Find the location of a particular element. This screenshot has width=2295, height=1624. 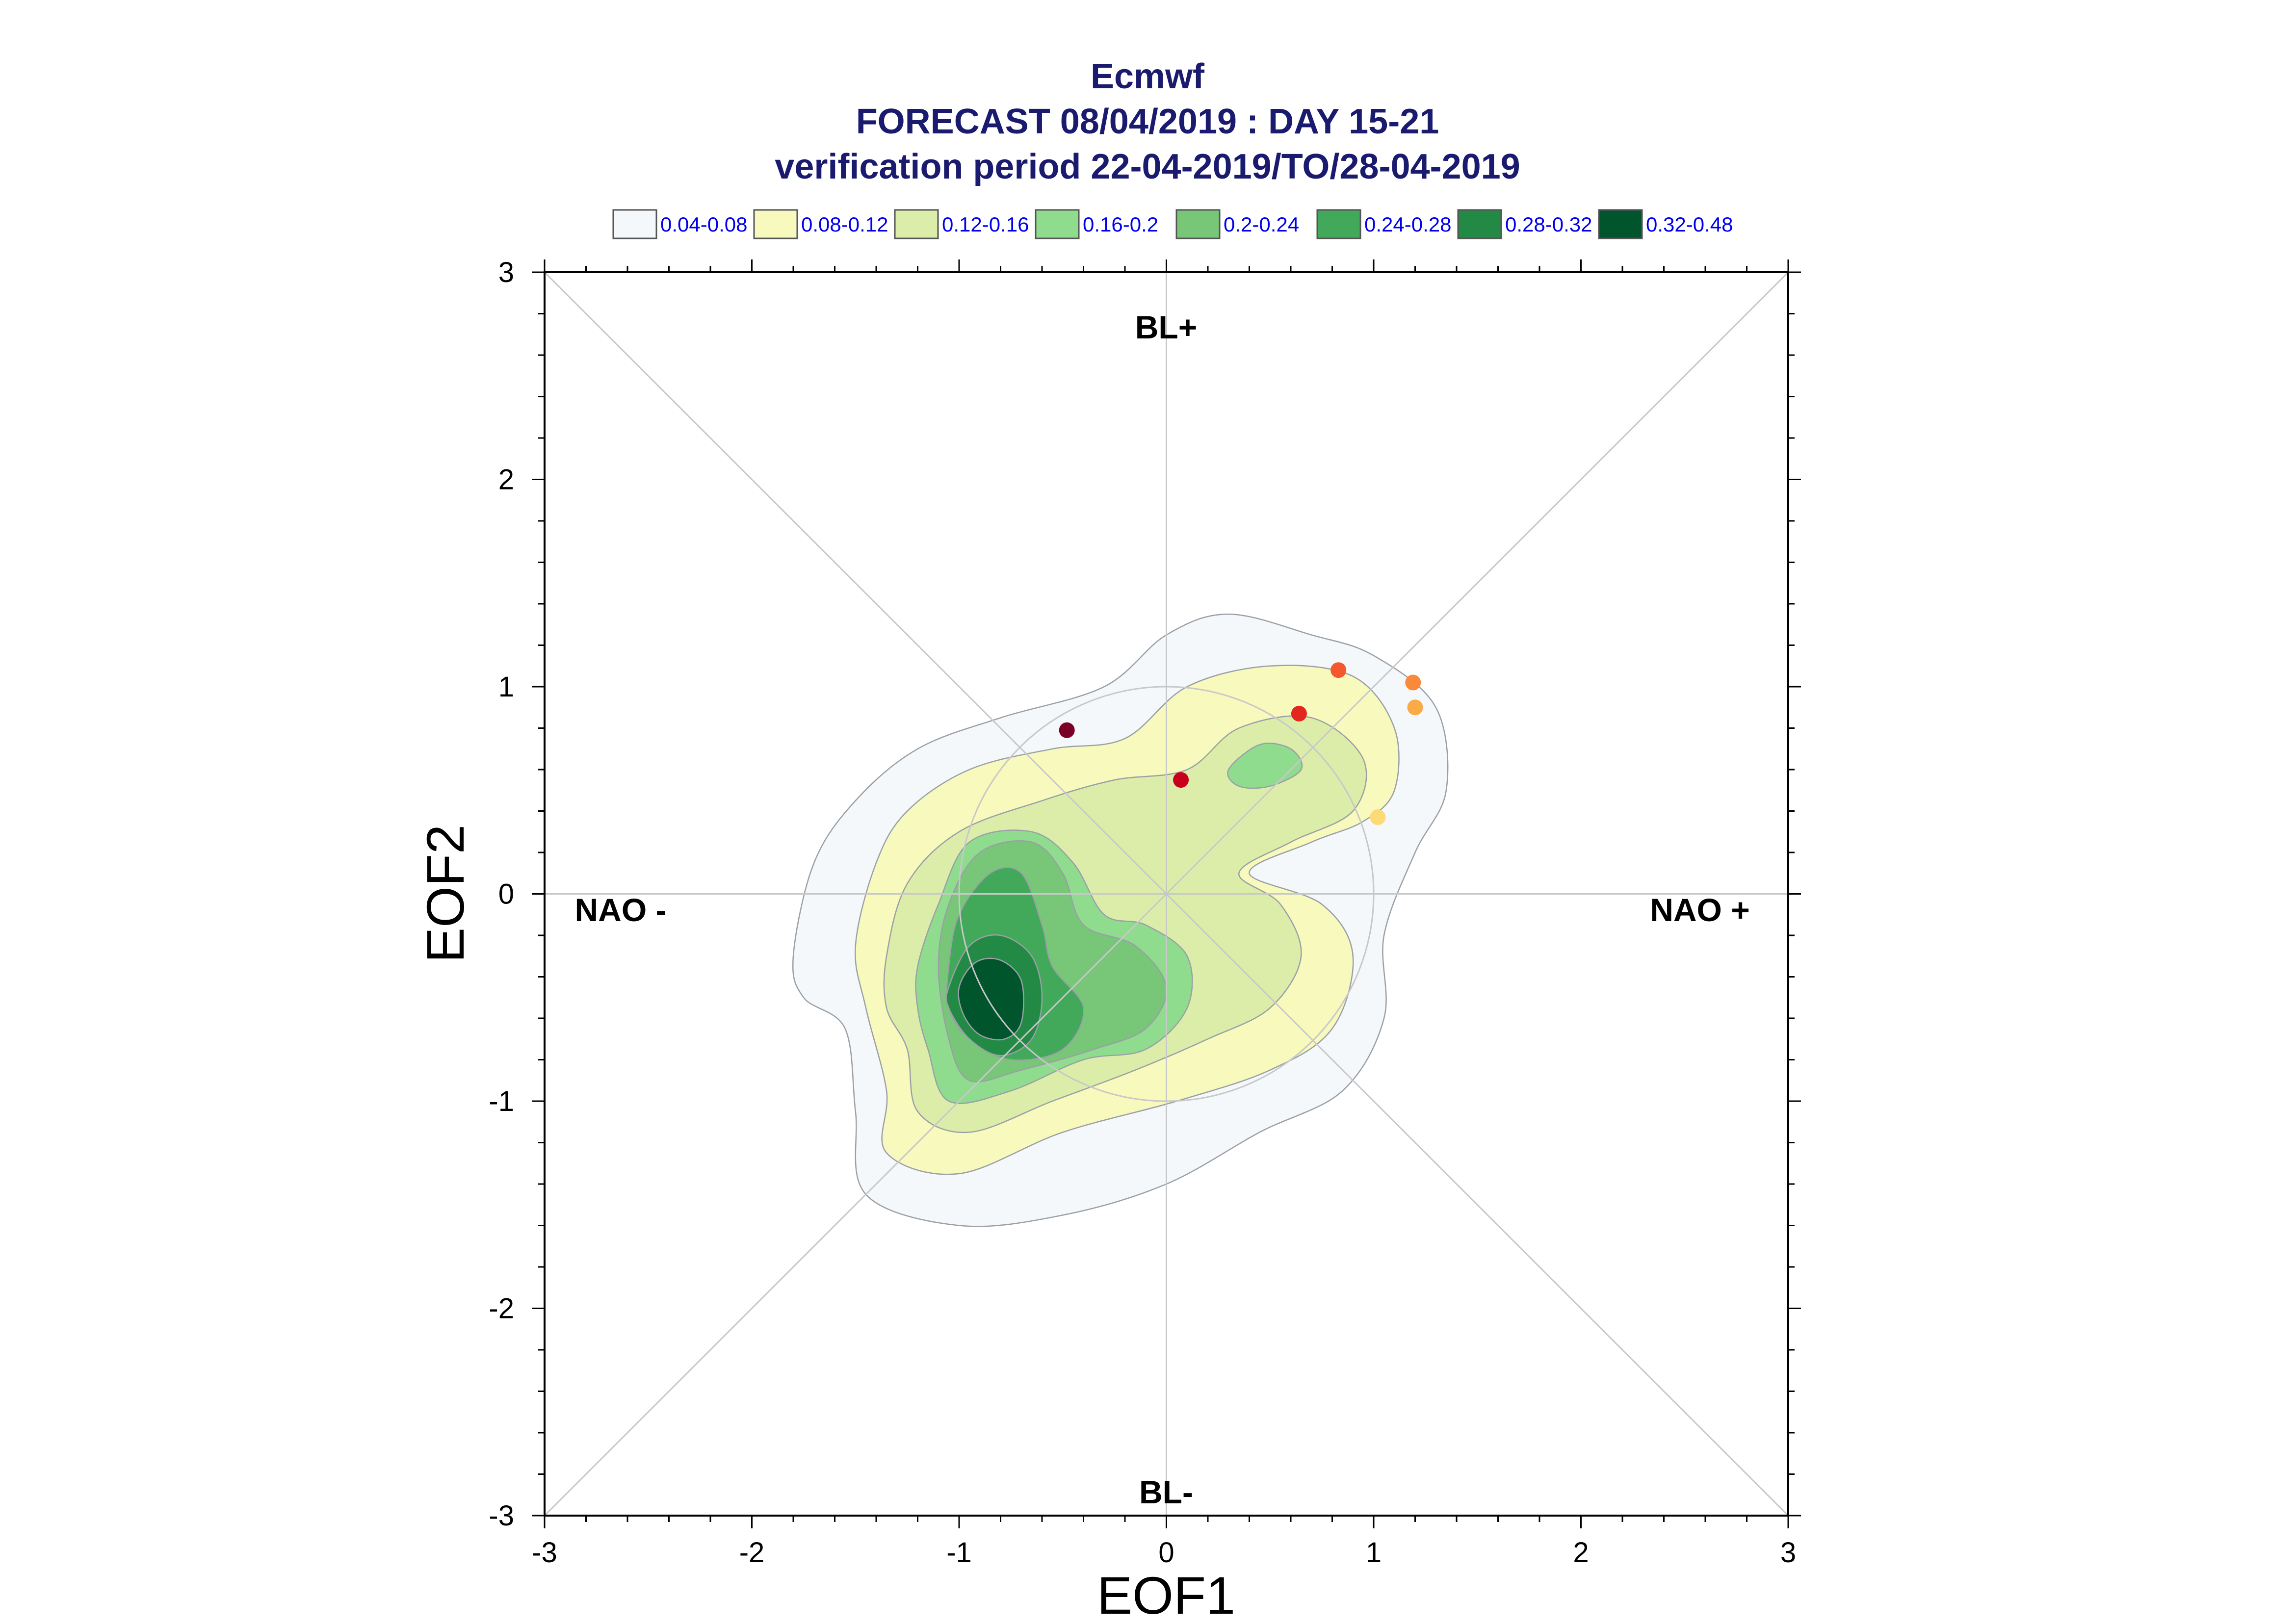

y-tick-label: -3 is located at coordinates (502, 1516).